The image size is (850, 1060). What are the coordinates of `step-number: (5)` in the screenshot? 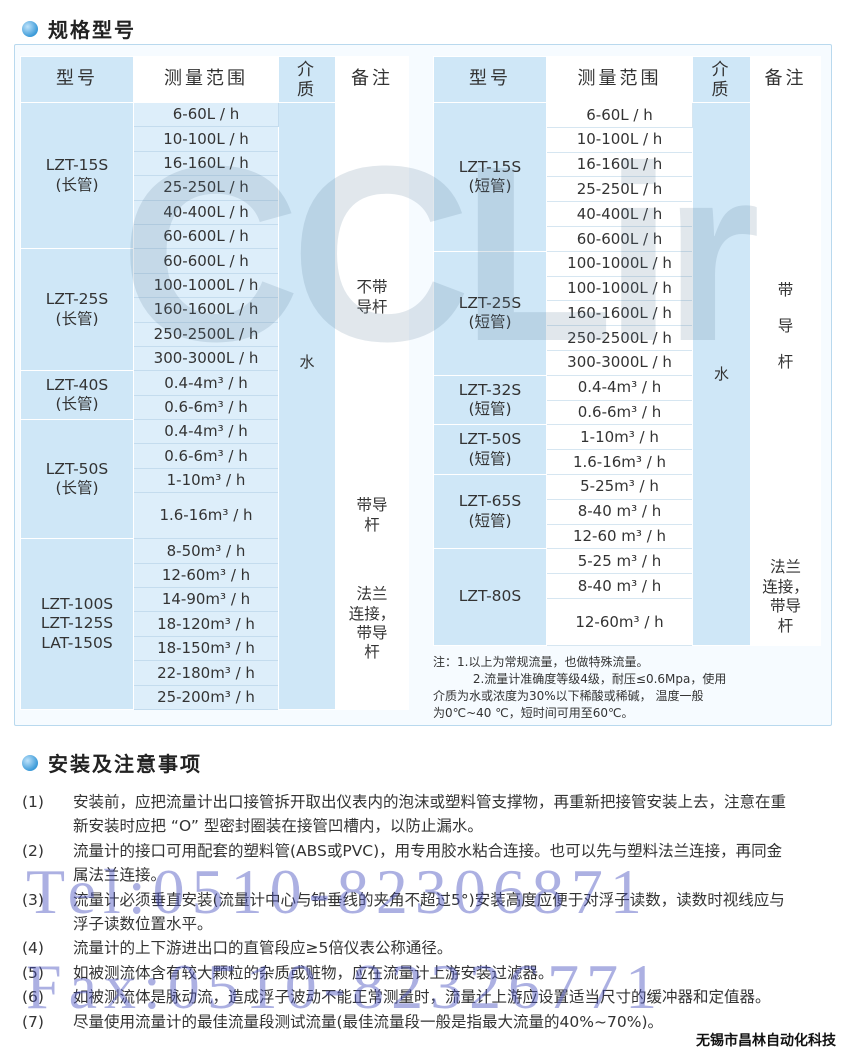 It's located at (33, 972).